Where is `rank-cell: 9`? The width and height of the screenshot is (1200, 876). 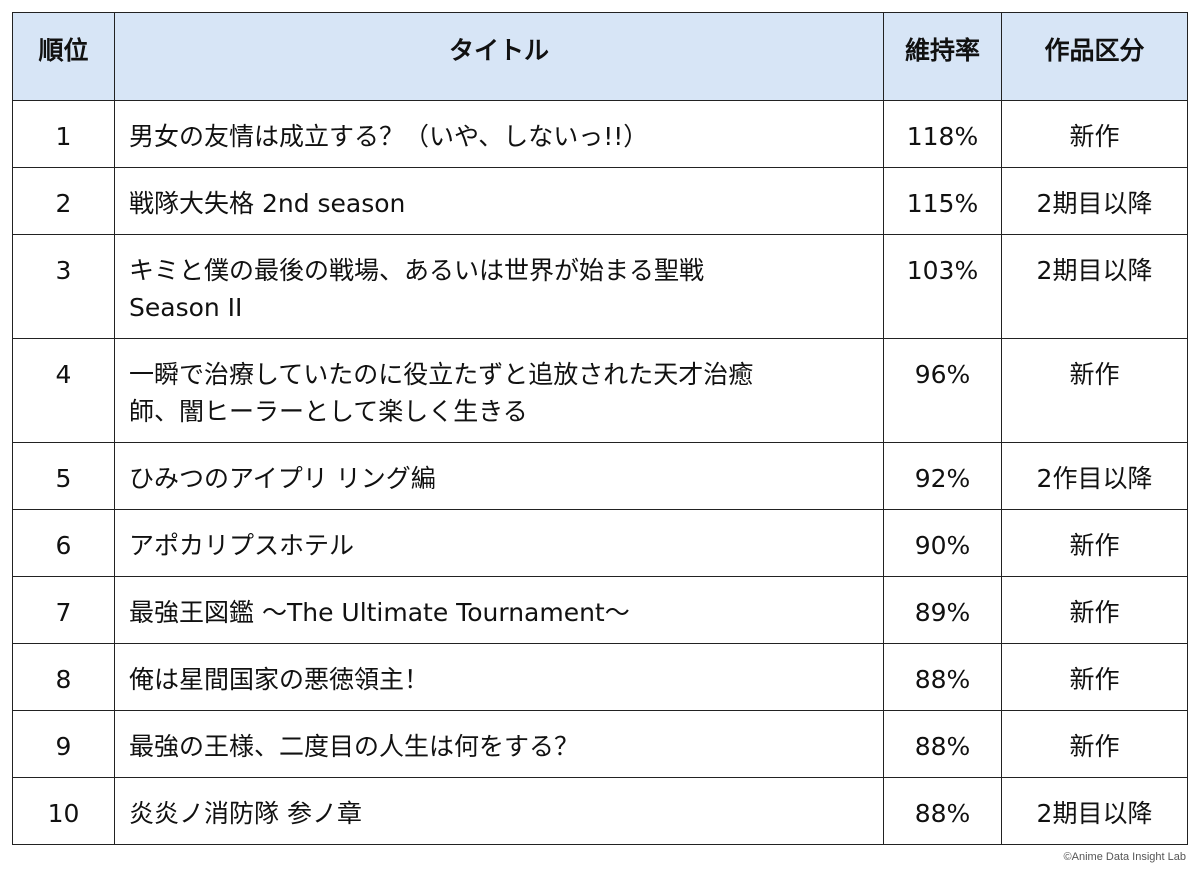 rank-cell: 9 is located at coordinates (63, 744).